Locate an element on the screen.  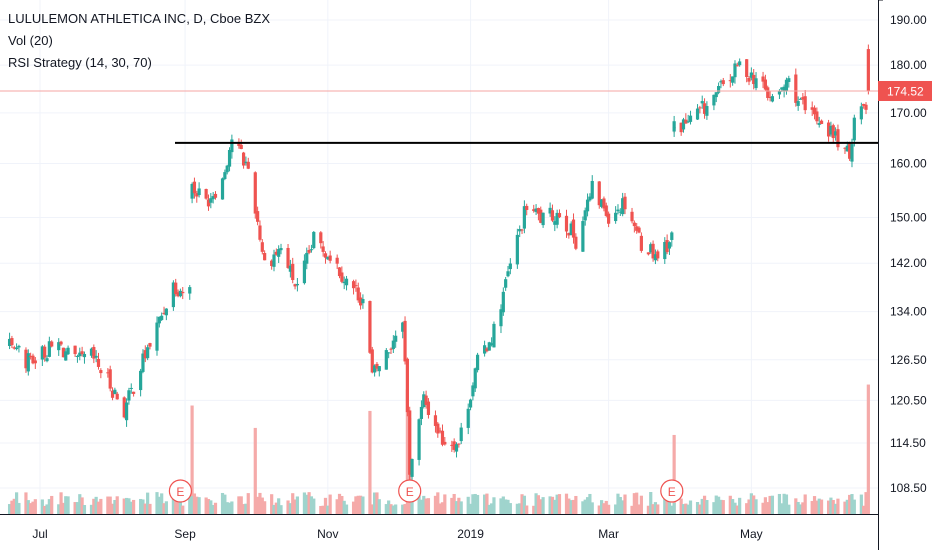
earnings-circle is located at coordinates (672, 491).